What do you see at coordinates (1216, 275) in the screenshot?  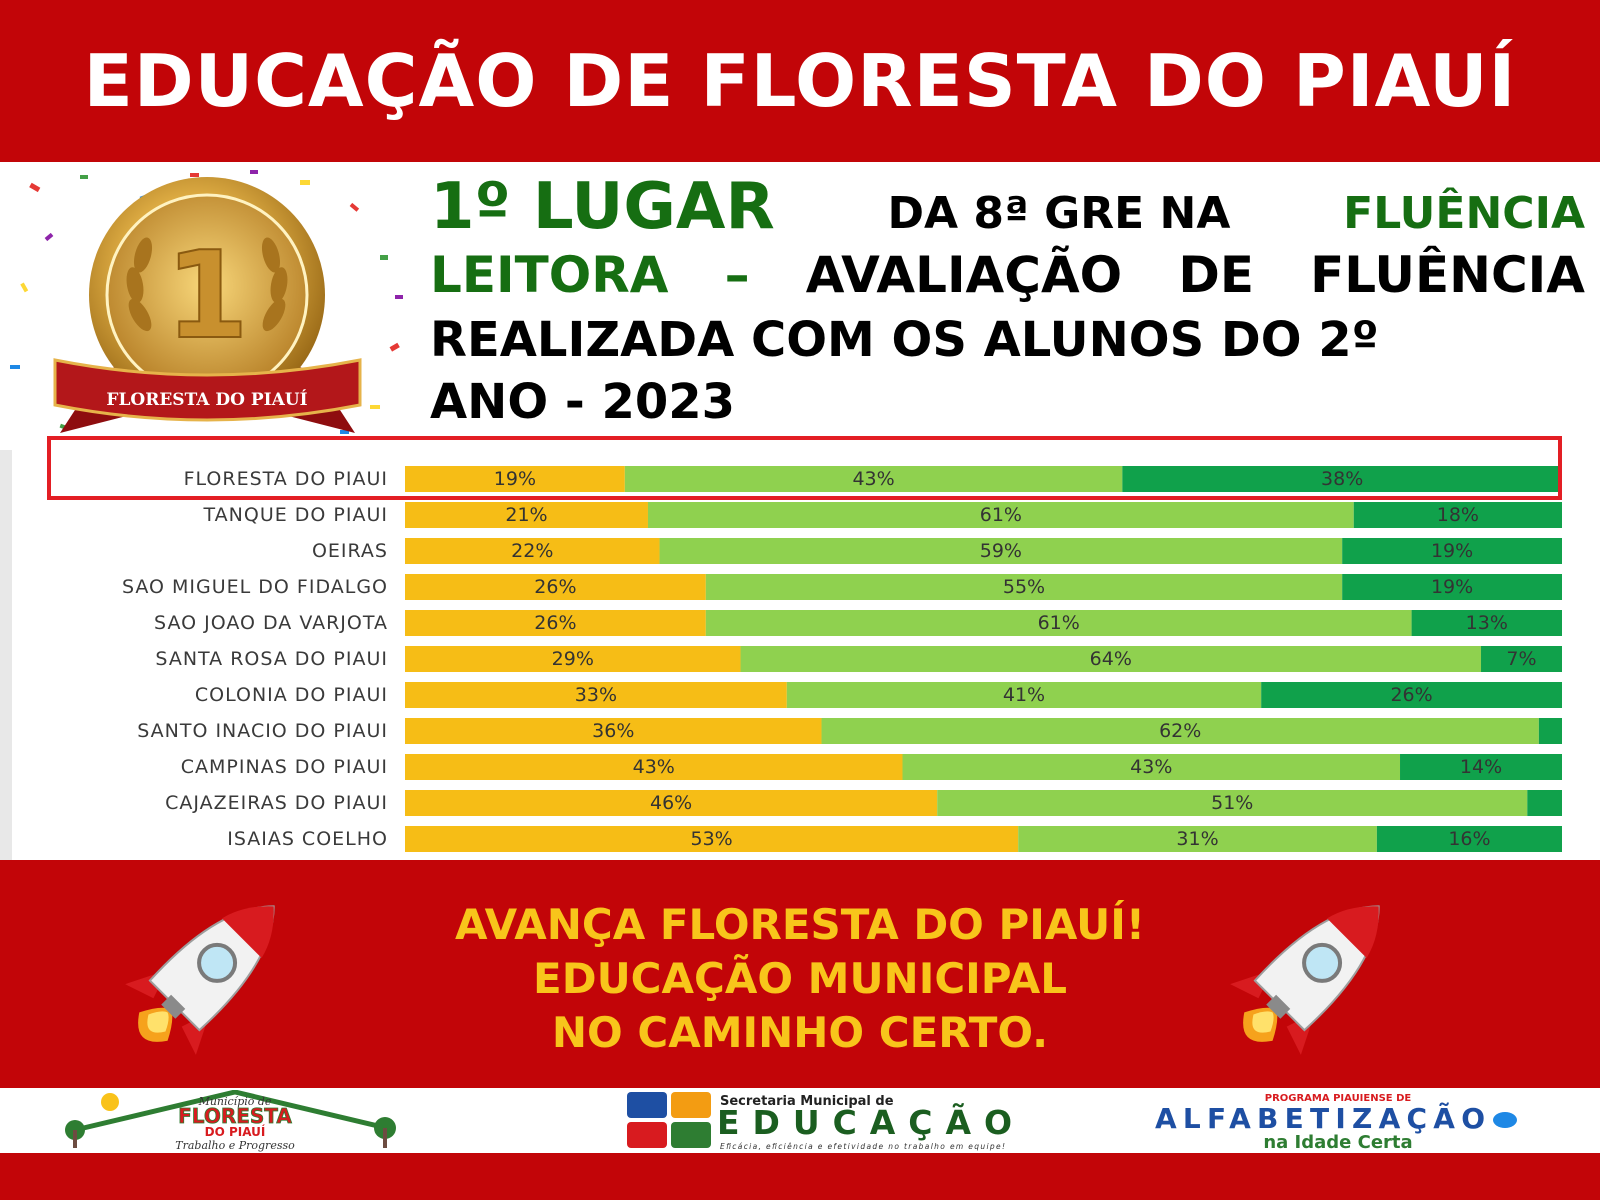 I see `headline-word-de: DE` at bounding box center [1216, 275].